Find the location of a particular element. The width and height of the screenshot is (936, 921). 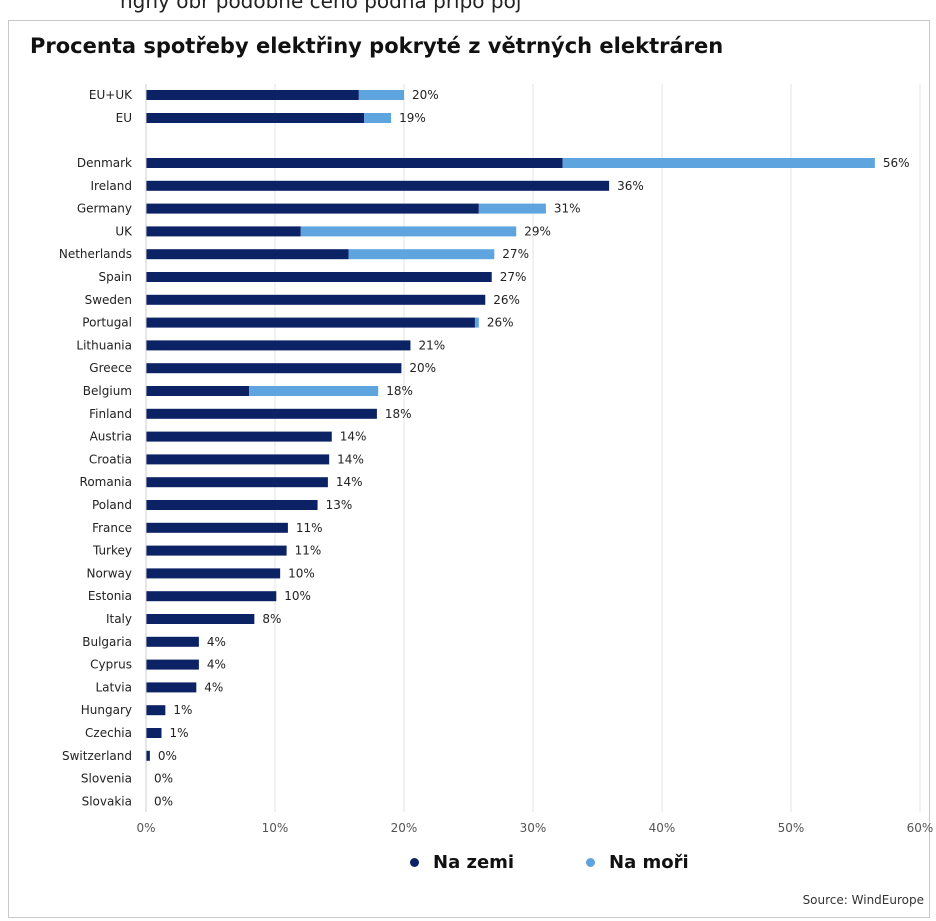

category-label: Netherlands is located at coordinates (95, 254).